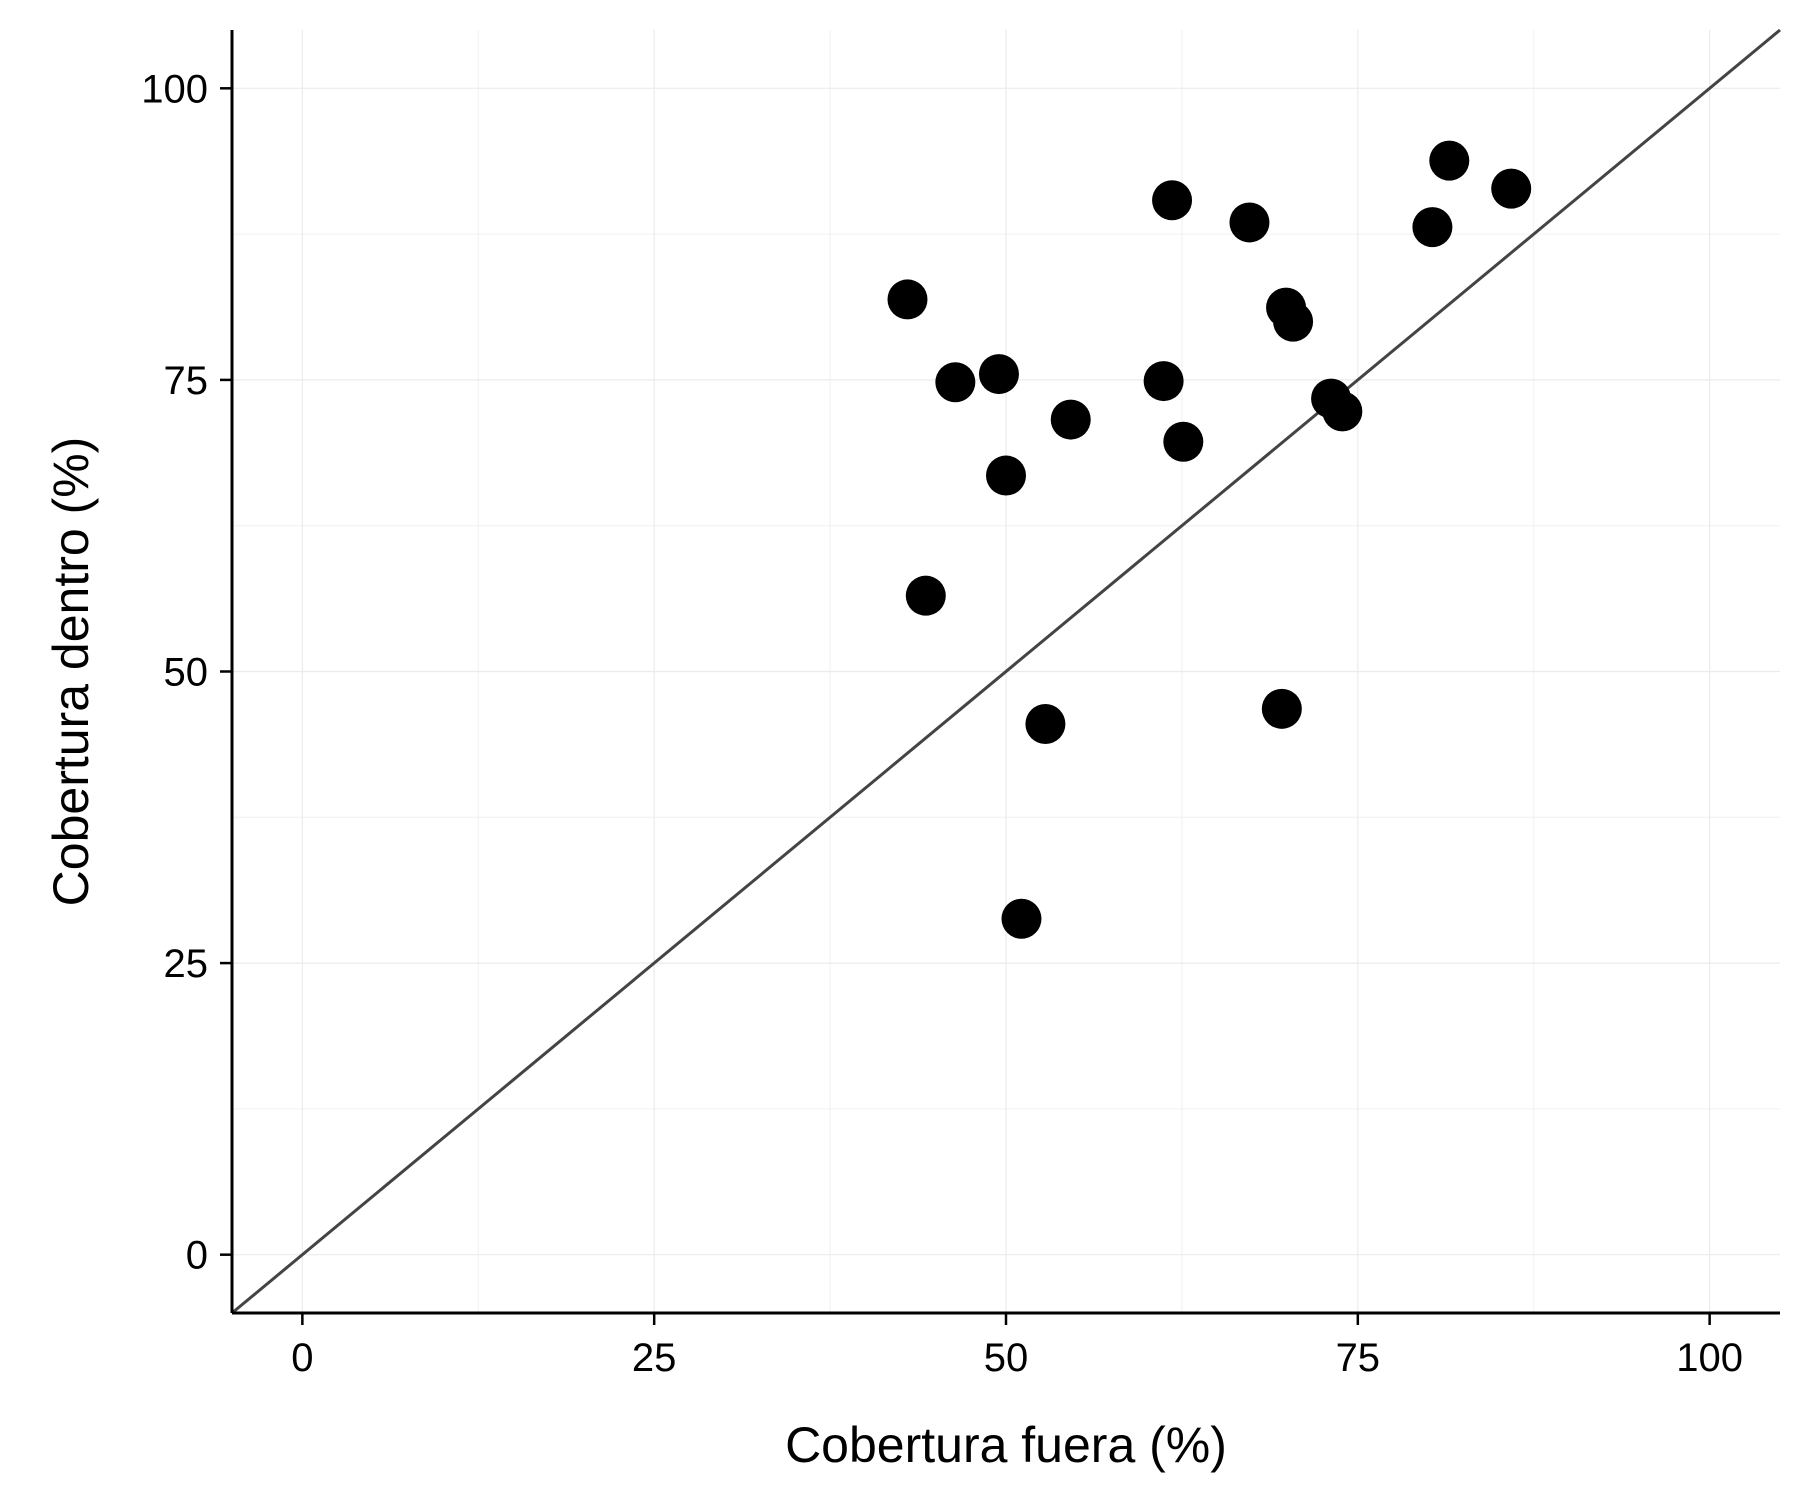 Image resolution: width=1800 pixels, height=1500 pixels. I want to click on x-axis-title: Cobertura fuera (%), so click(1006, 1445).